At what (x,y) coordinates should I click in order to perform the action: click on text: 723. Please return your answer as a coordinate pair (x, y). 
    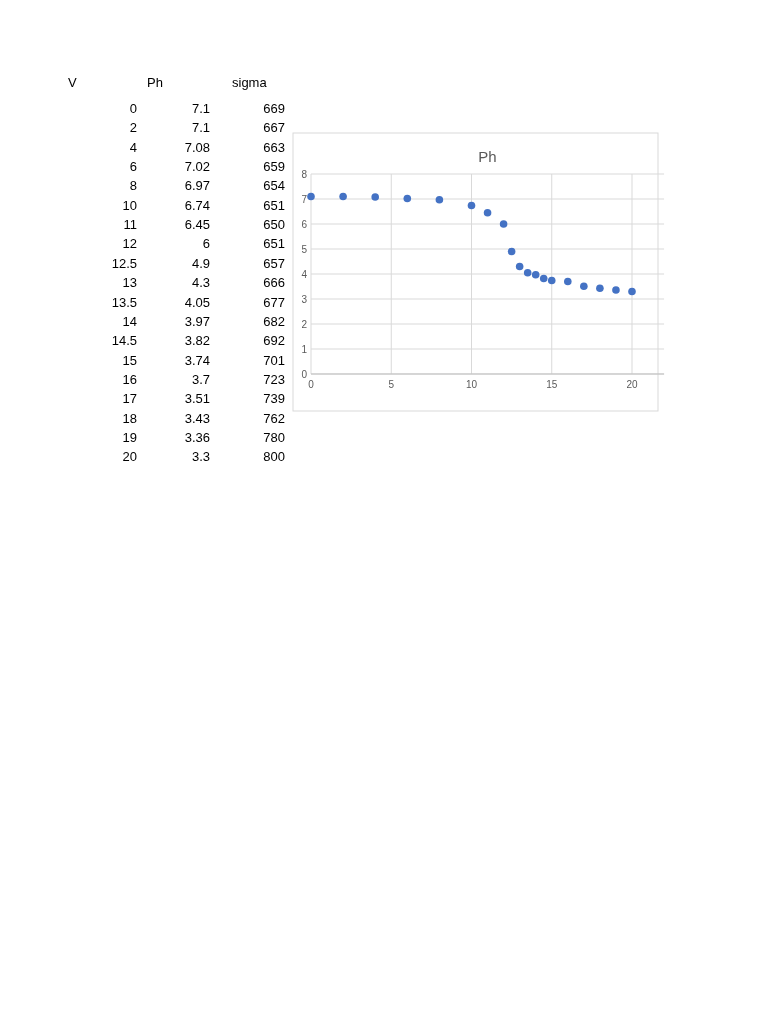
    Looking at the image, I should click on (274, 379).